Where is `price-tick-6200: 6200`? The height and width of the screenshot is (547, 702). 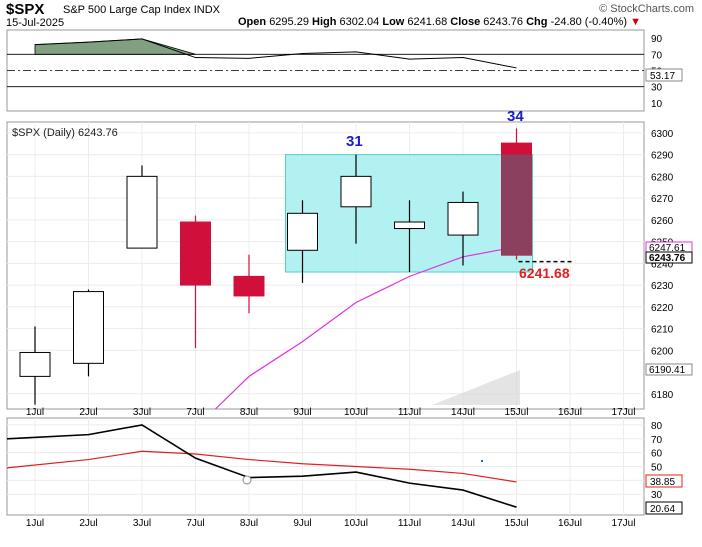
price-tick-6200: 6200 is located at coordinates (662, 351).